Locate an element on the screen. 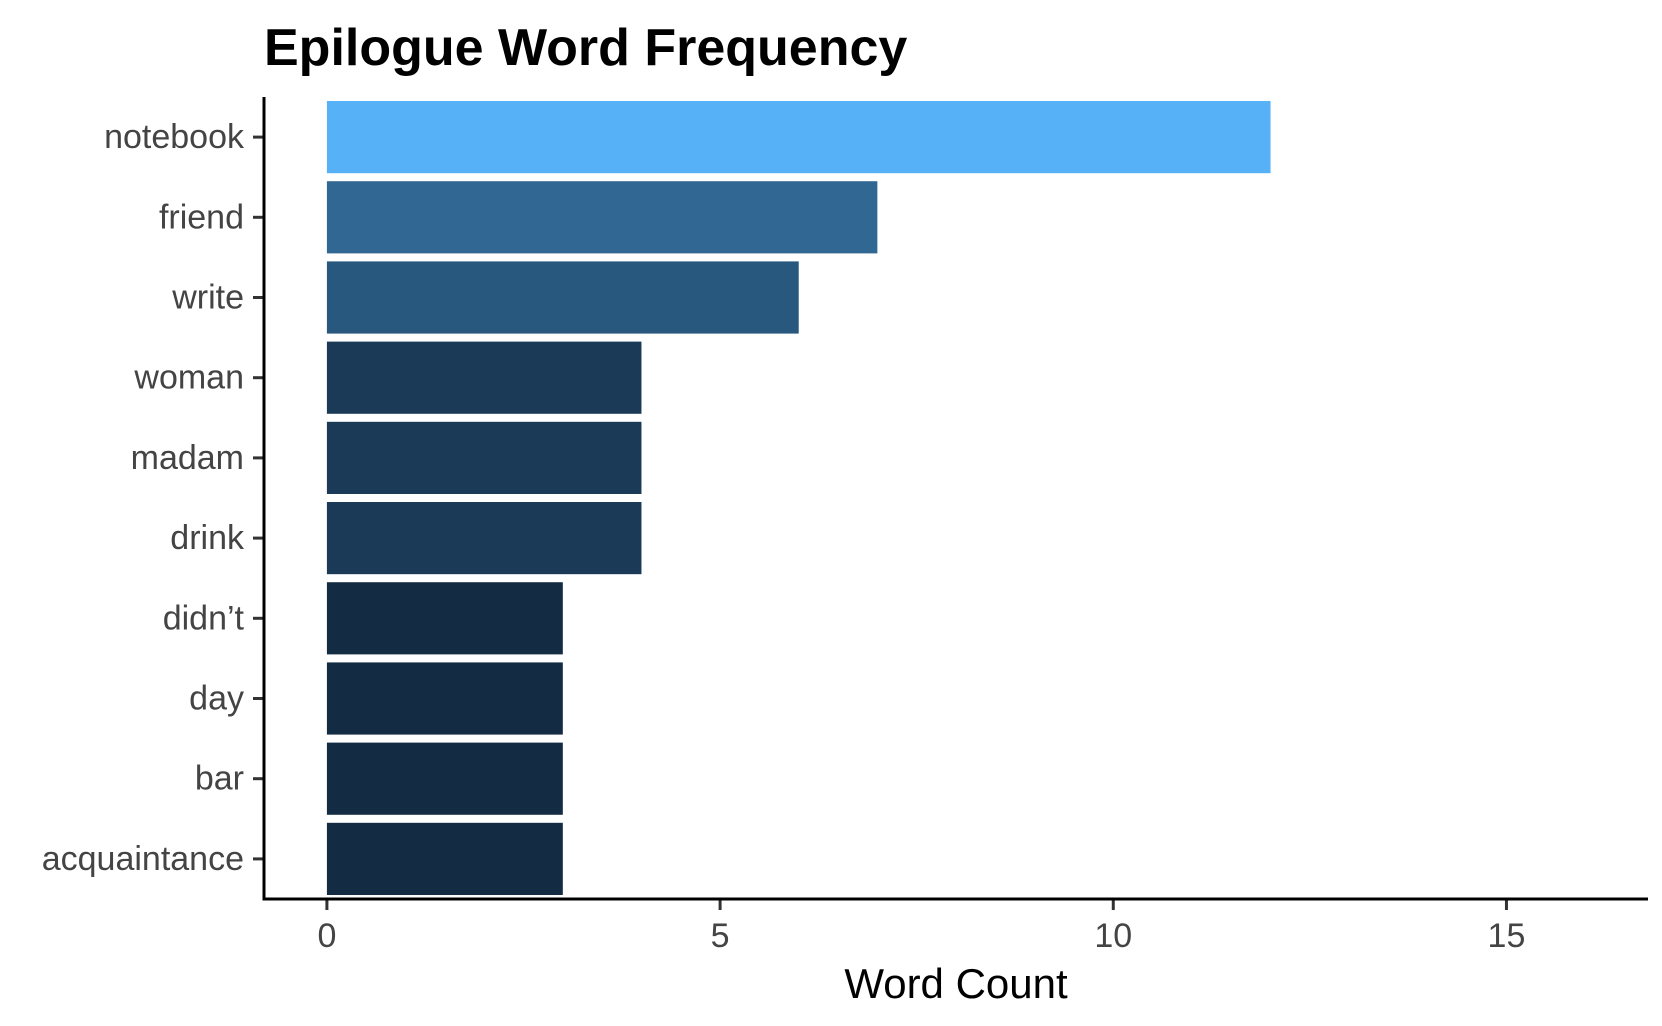 Image resolution: width=1662 pixels, height=1026 pixels. y-tick-label: woman is located at coordinates (188, 378).